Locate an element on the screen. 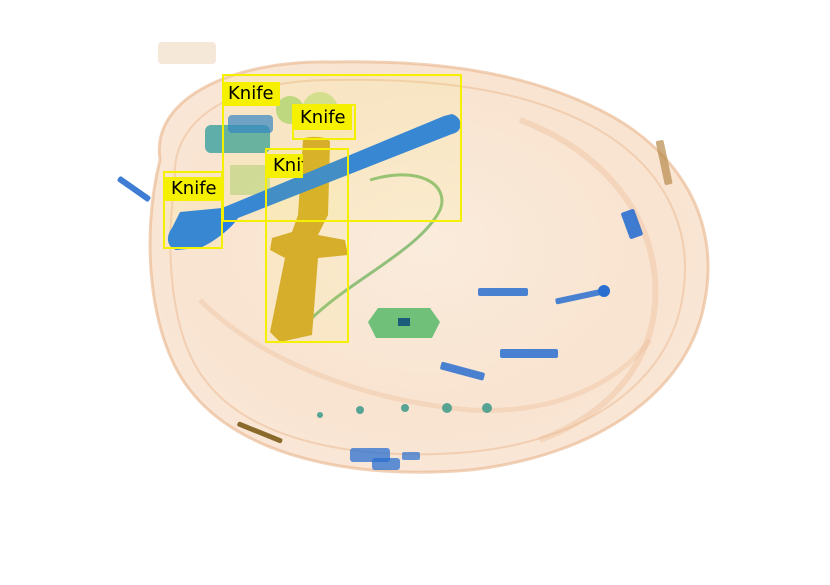  small-dots is located at coordinates (404, 410).